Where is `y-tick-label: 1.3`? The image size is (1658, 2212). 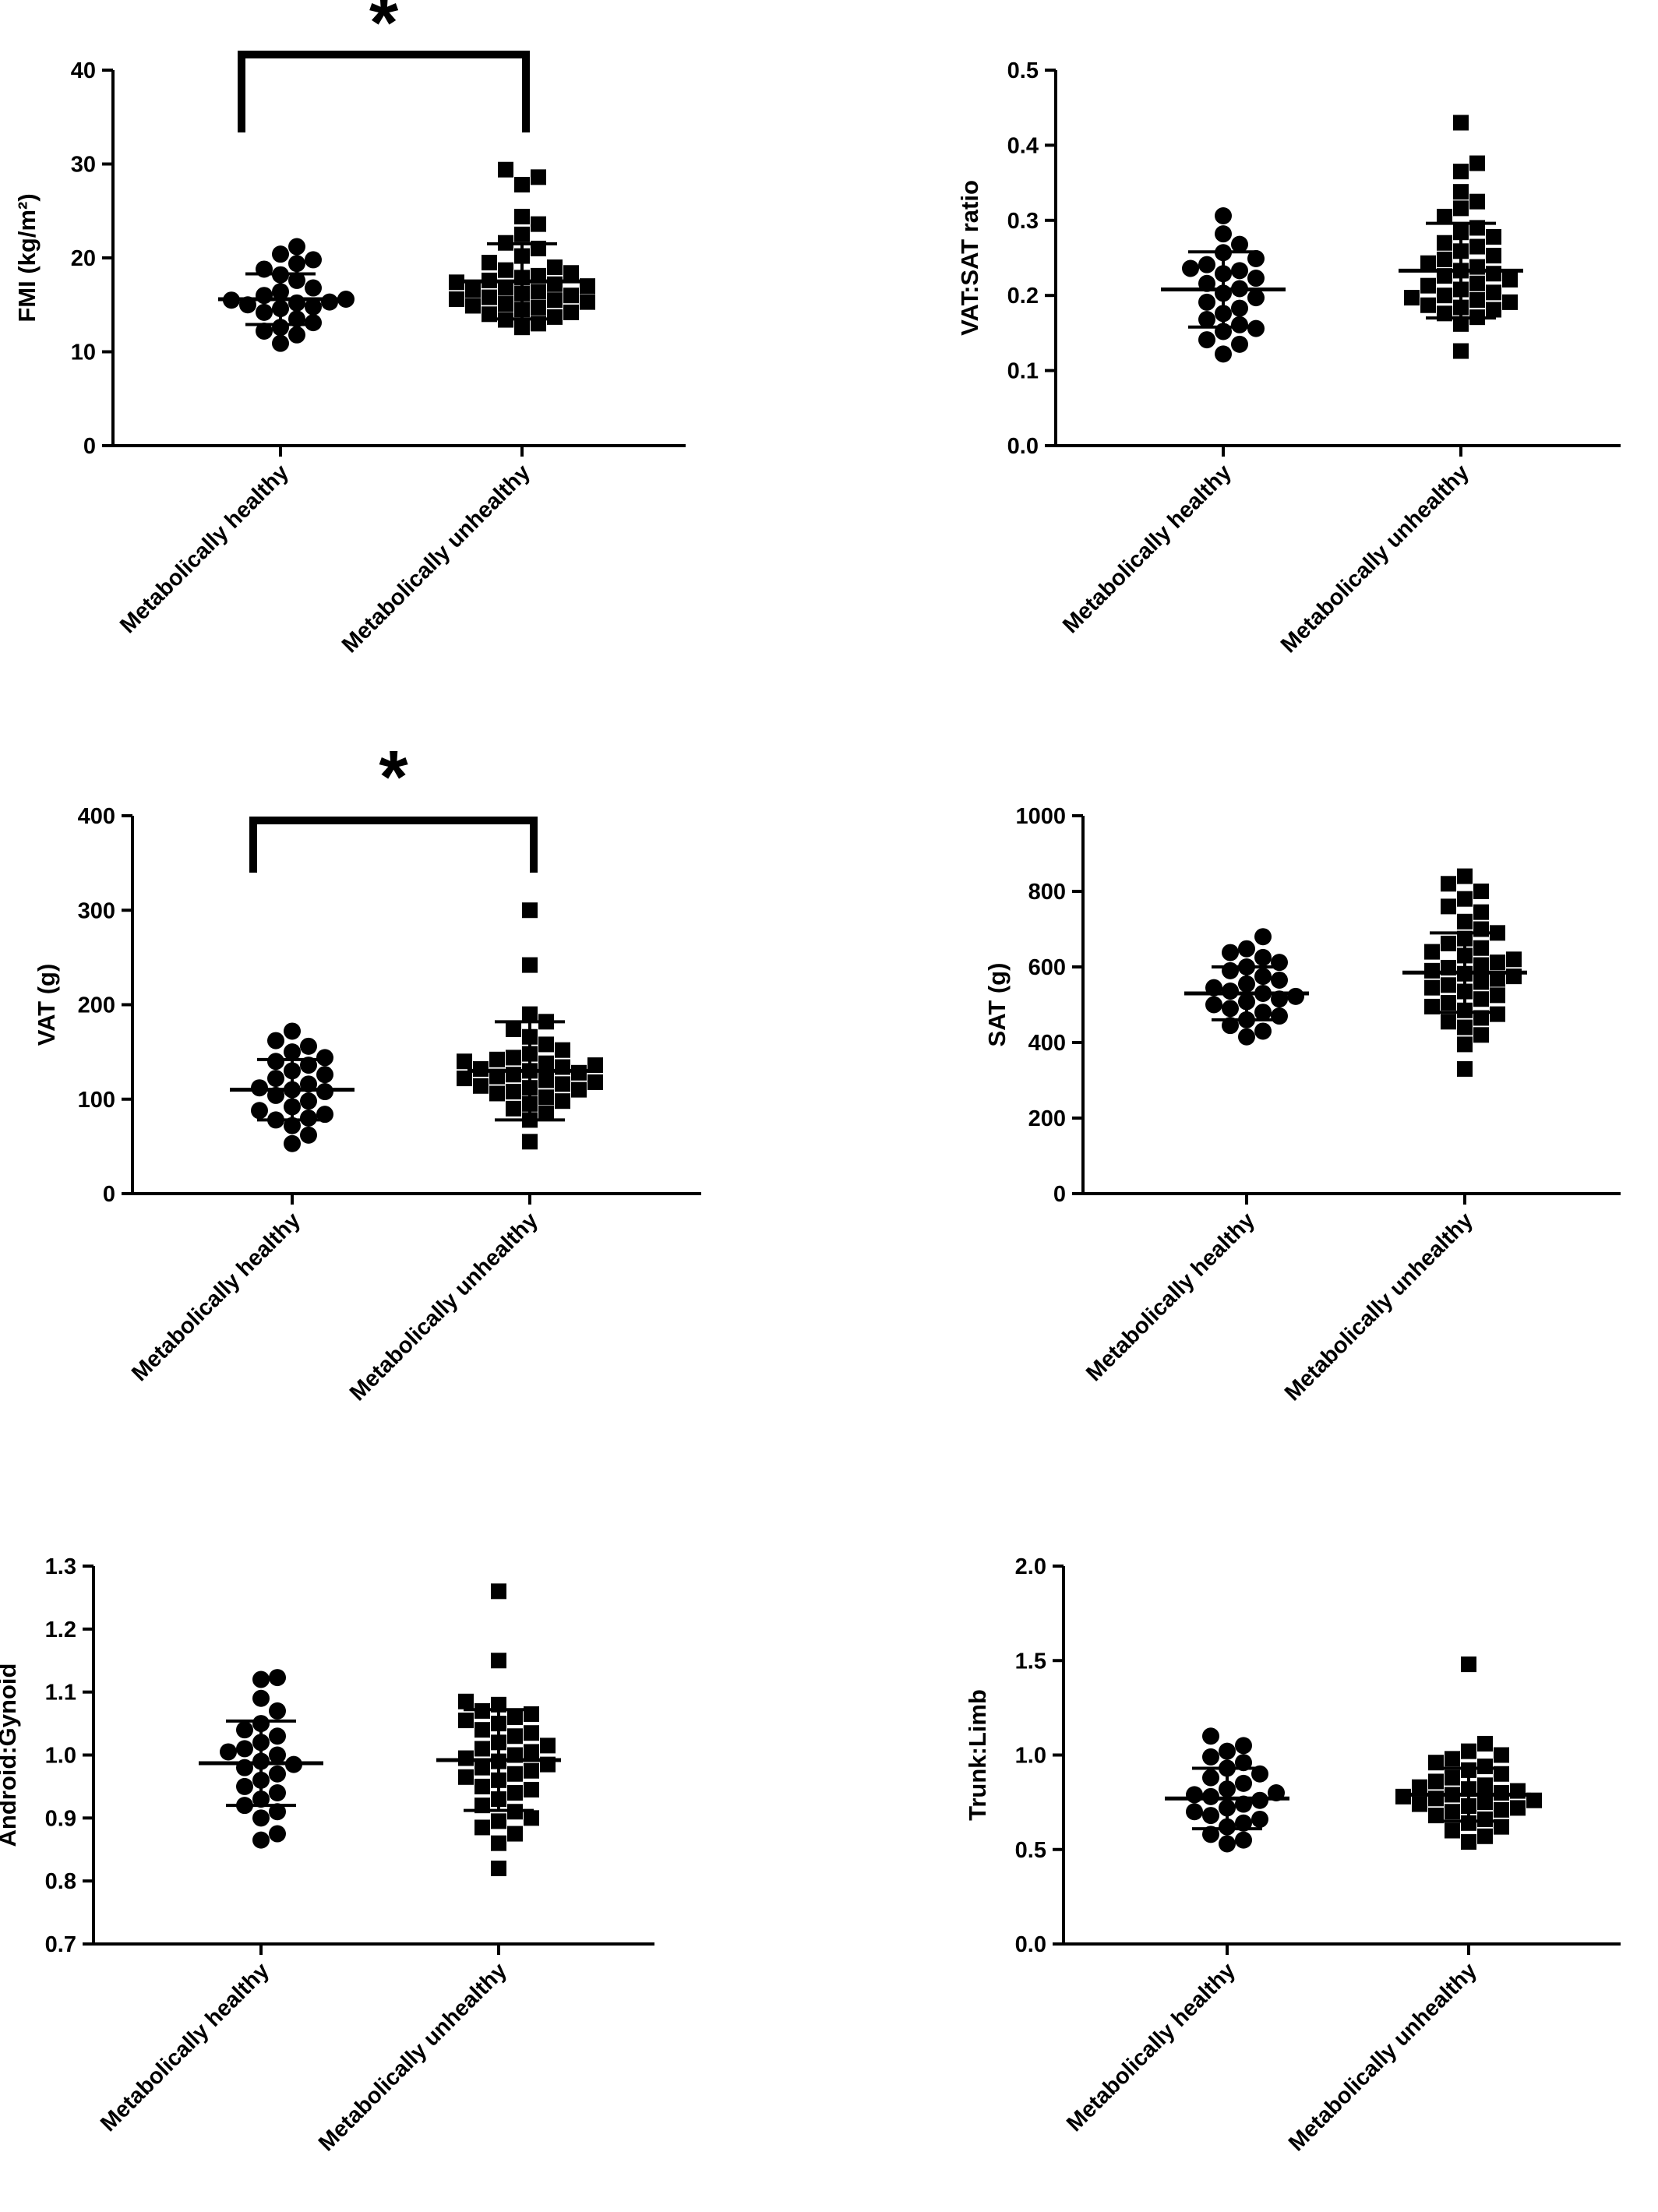 y-tick-label: 1.3 is located at coordinates (60, 1566).